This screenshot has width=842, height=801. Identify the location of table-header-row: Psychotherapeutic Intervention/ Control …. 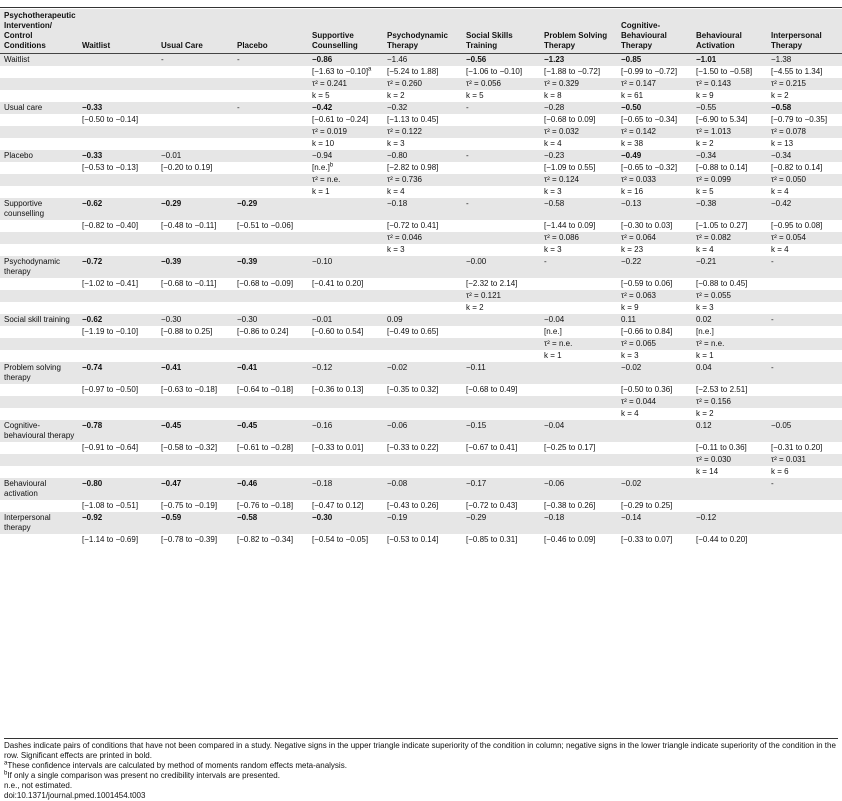
(421, 31).